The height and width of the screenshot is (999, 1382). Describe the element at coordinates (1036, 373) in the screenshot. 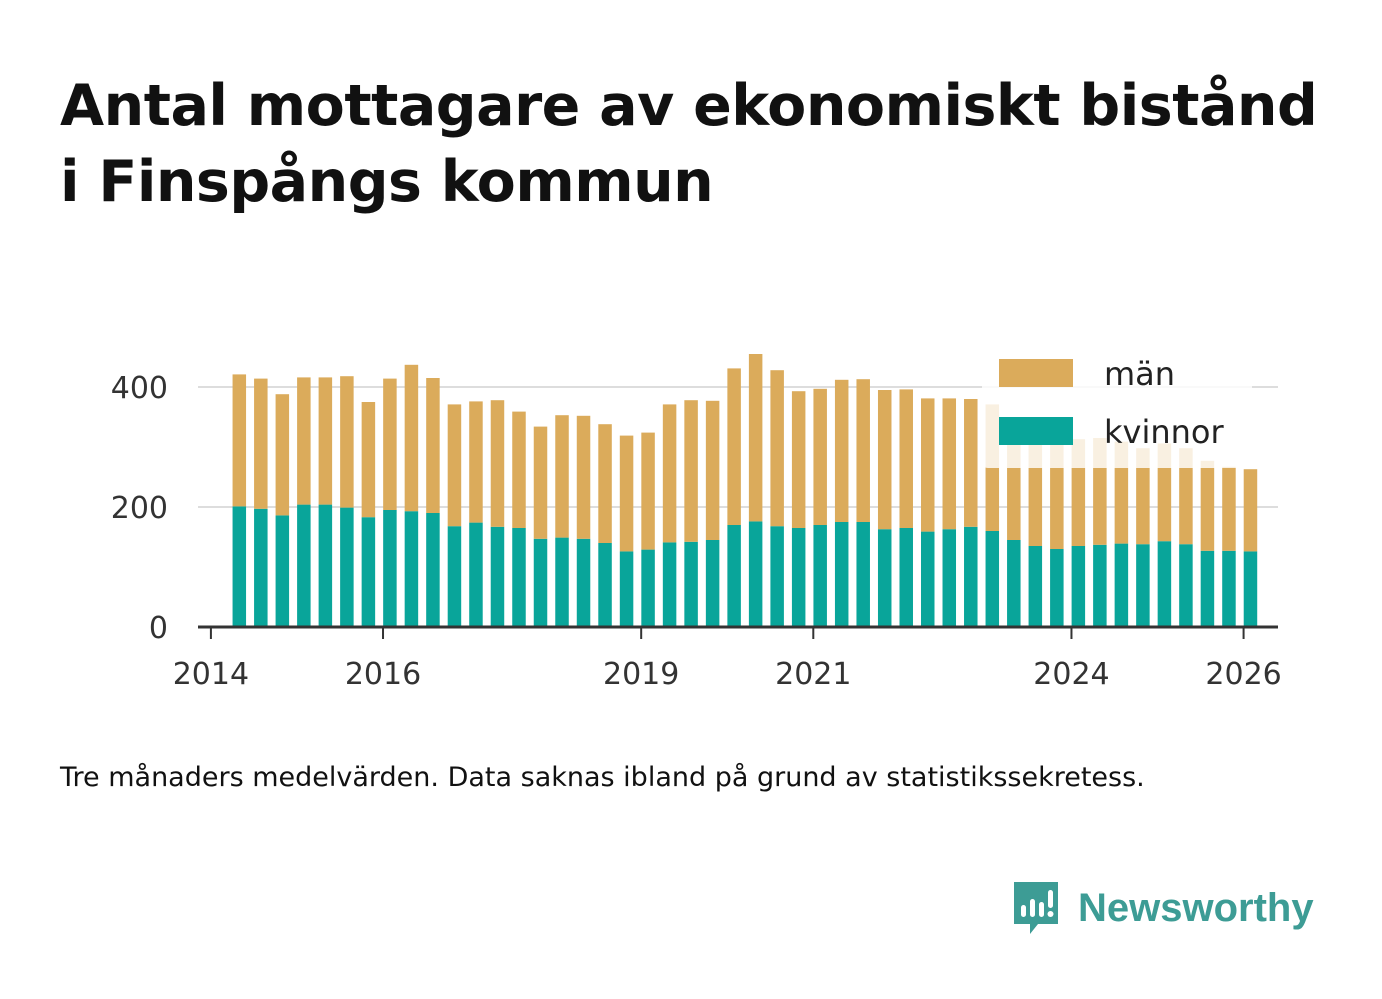

I see `legend-swatch-man` at that location.